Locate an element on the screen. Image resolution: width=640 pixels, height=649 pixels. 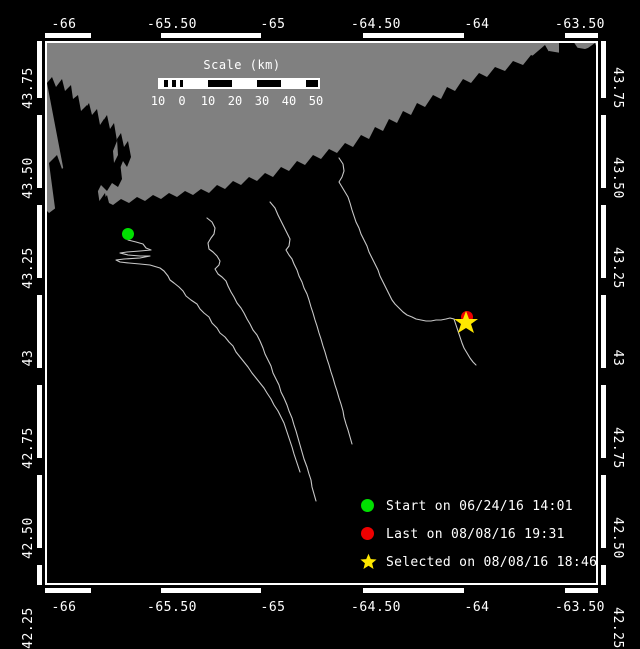
x-tick-label-top-3: -64.50 is located at coordinates (376, 24).